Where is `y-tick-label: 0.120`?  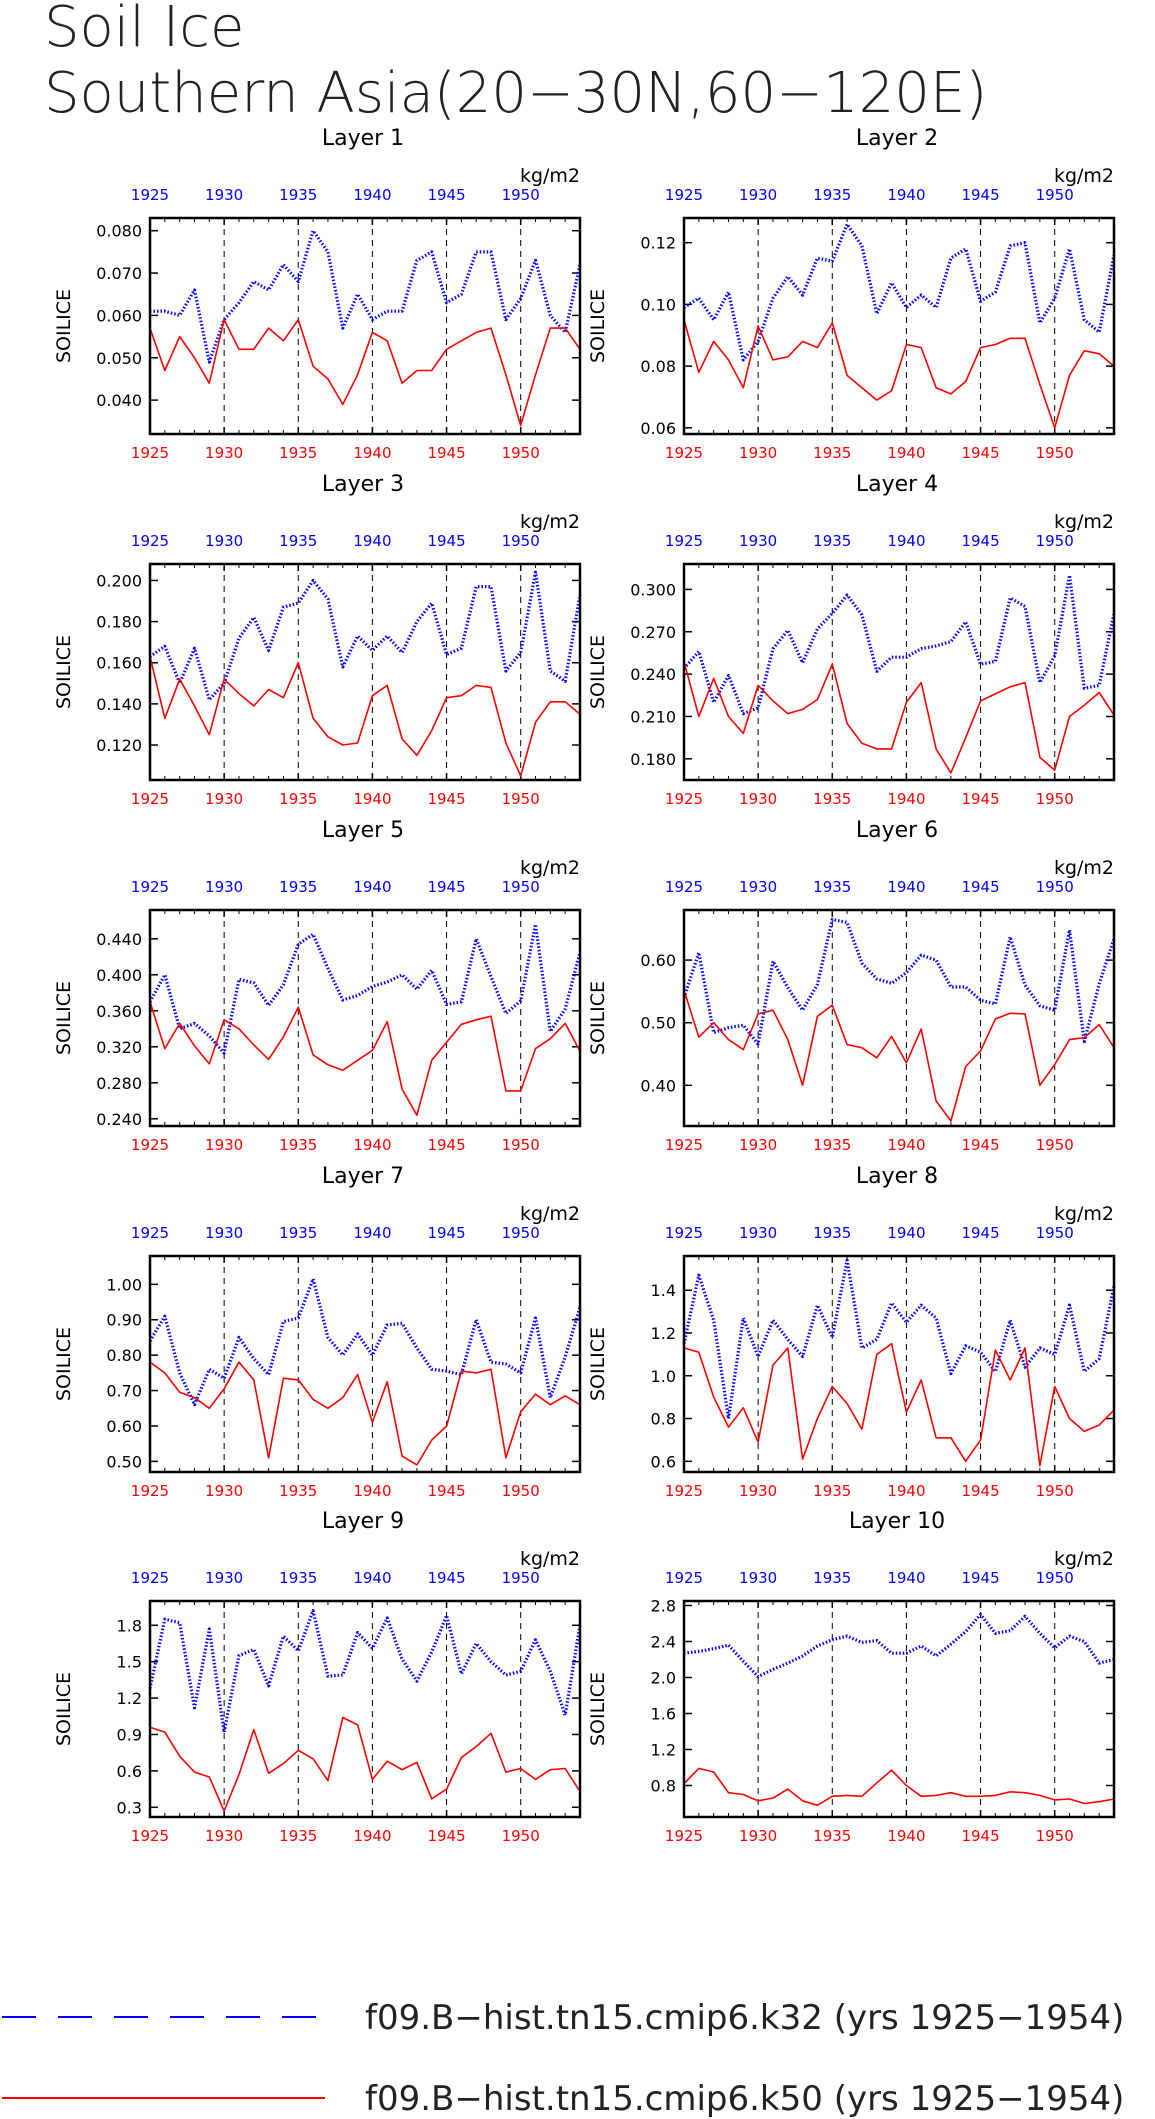 y-tick-label: 0.120 is located at coordinates (119, 745).